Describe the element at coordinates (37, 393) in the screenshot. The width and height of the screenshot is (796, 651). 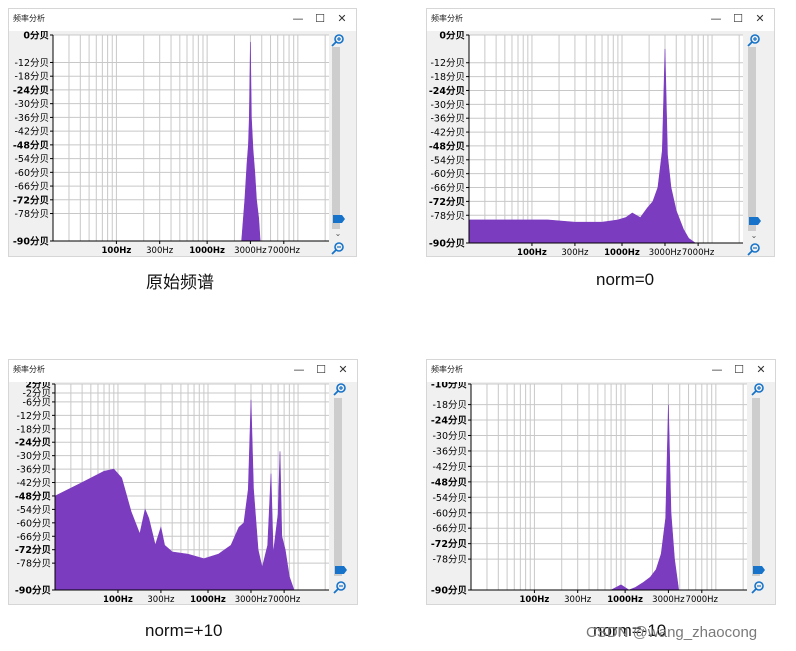
I see `y-tick-label: -2分贝` at that location.